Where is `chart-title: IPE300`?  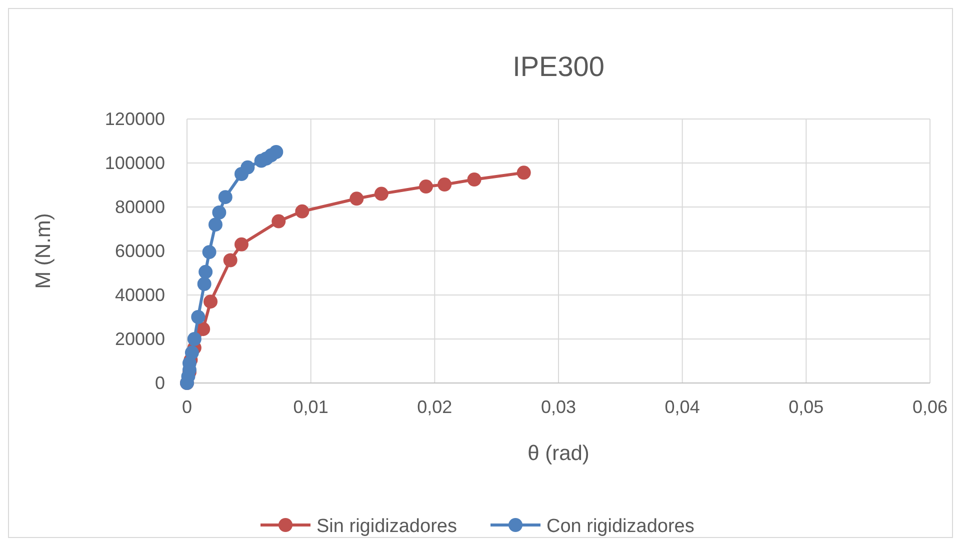 chart-title: IPE300 is located at coordinates (558, 66).